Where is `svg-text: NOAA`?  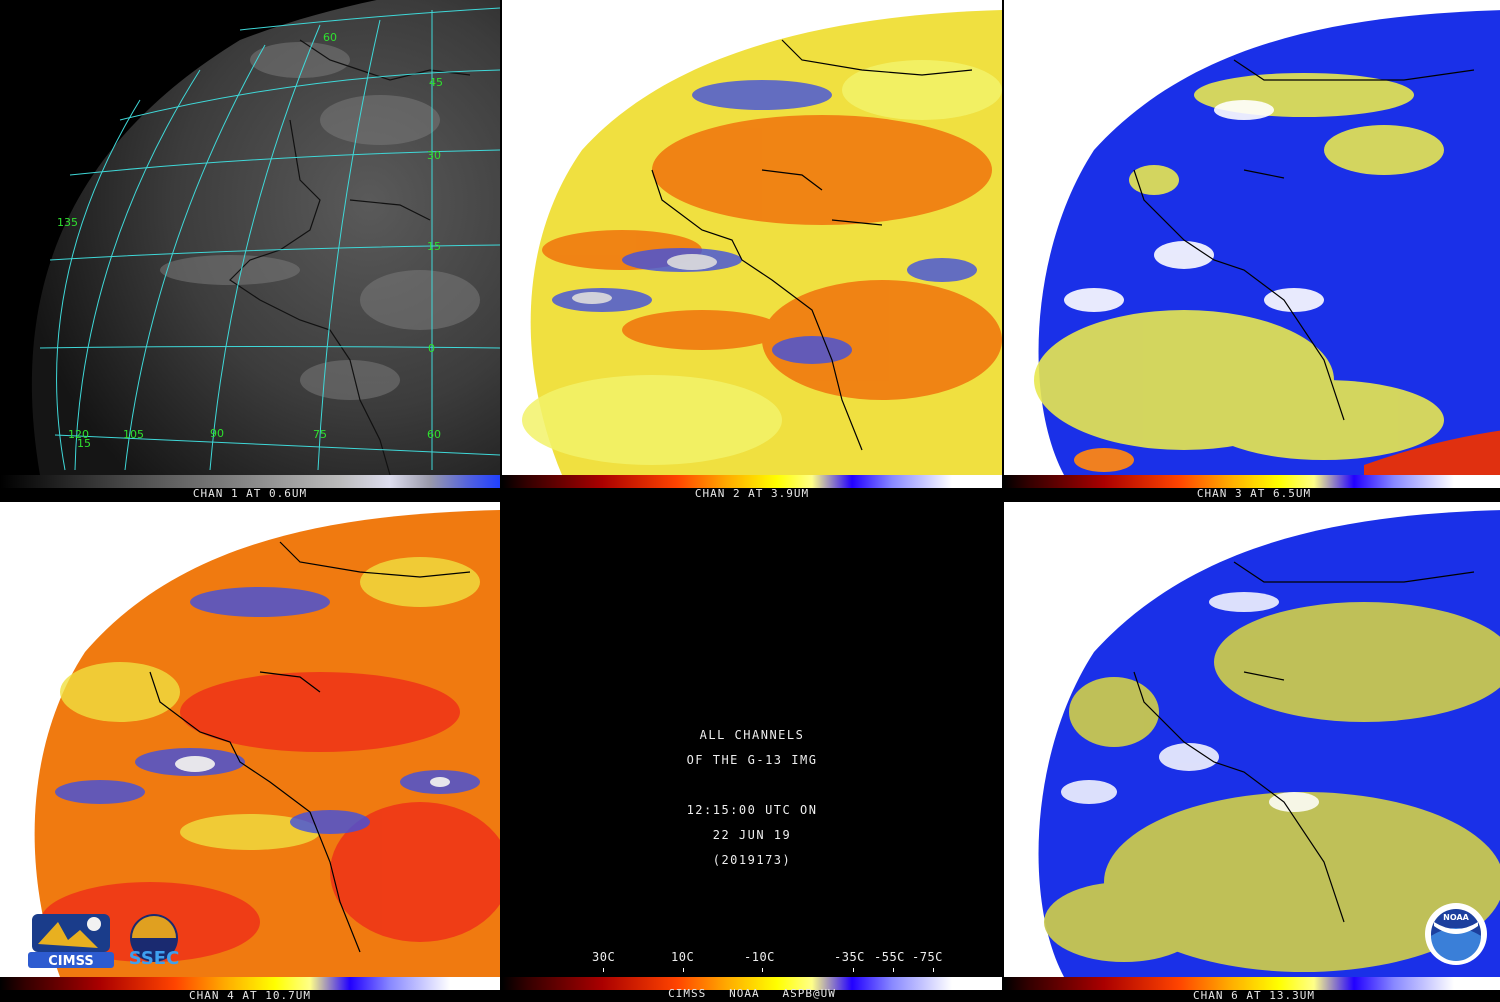 svg-text: NOAA is located at coordinates (1456, 917).